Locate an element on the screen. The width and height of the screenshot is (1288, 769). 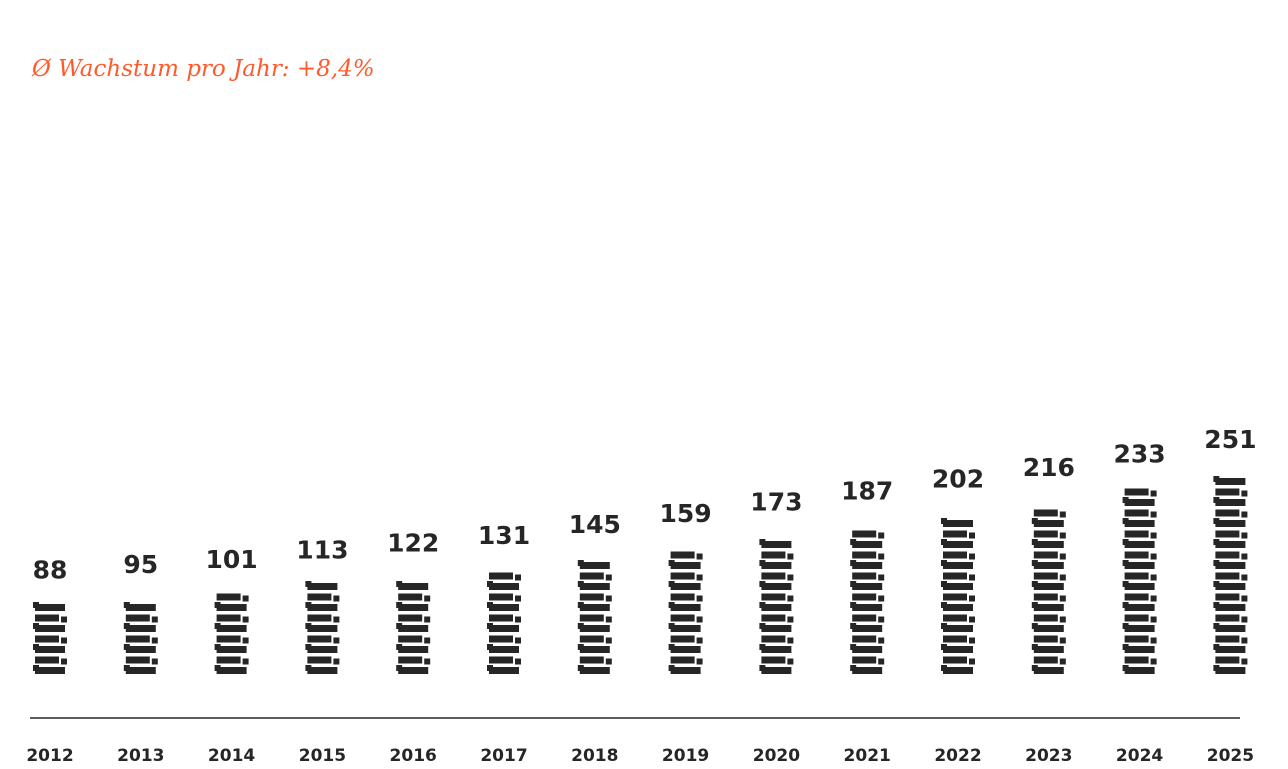
bar-2021 is located at coordinates (867, 602).